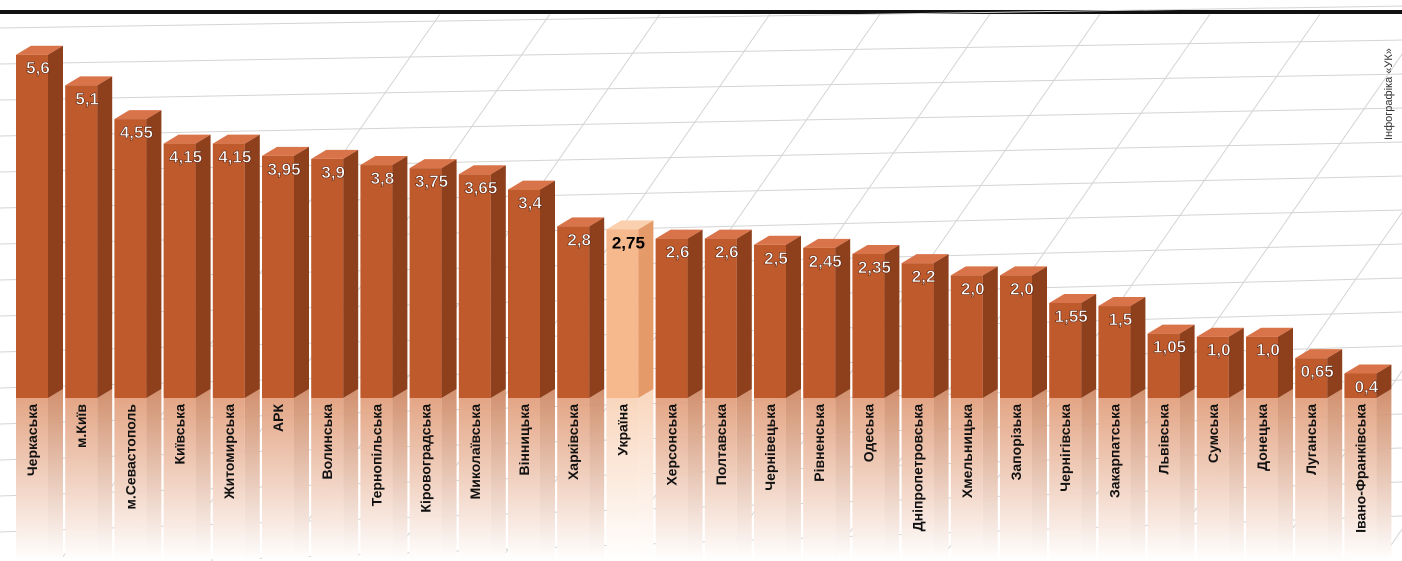 The height and width of the screenshot is (561, 1402). Describe the element at coordinates (475, 452) in the screenshot. I see `category-label: Миколаївська` at that location.